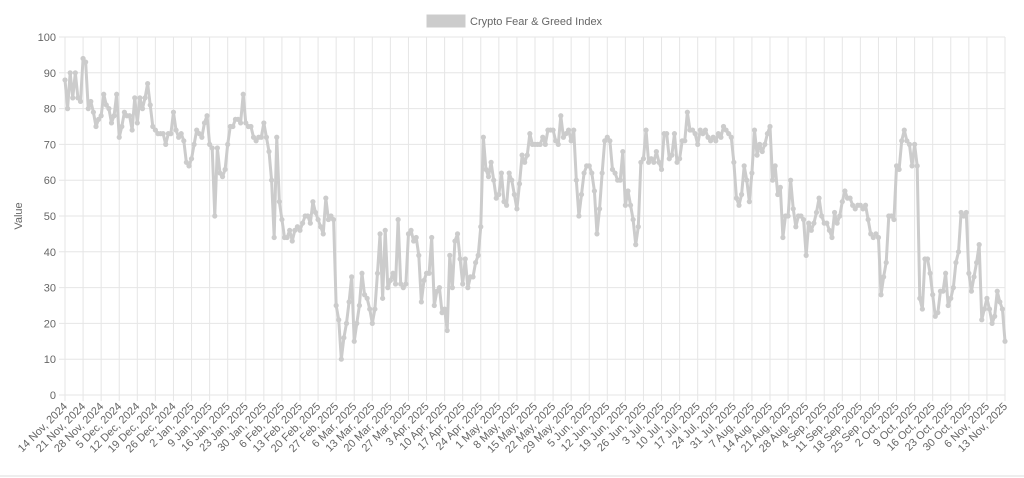 The image size is (1024, 478). What do you see at coordinates (50, 360) in the screenshot?
I see `y-tick-label: 10` at bounding box center [50, 360].